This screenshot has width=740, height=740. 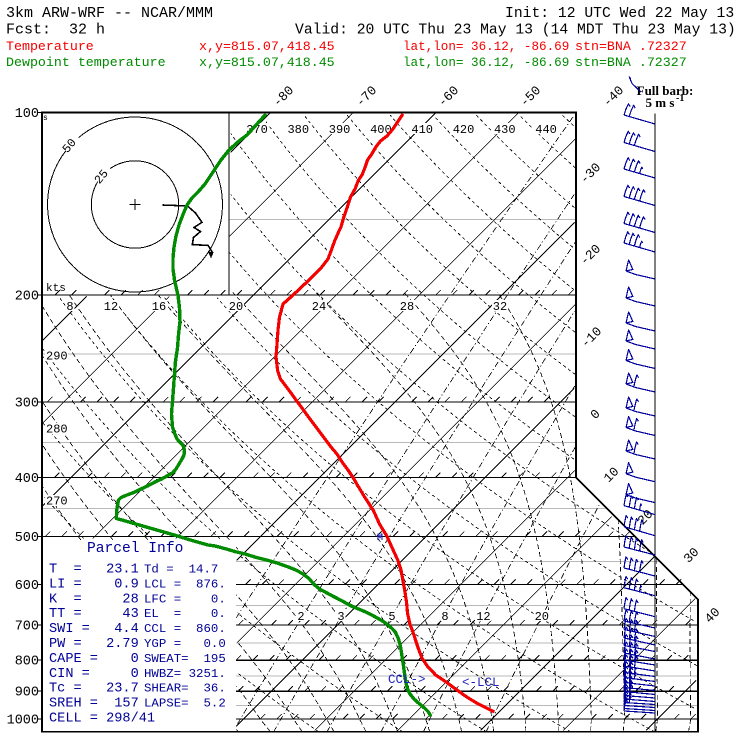 I want to click on svg-text: M, so click(x=380, y=538).